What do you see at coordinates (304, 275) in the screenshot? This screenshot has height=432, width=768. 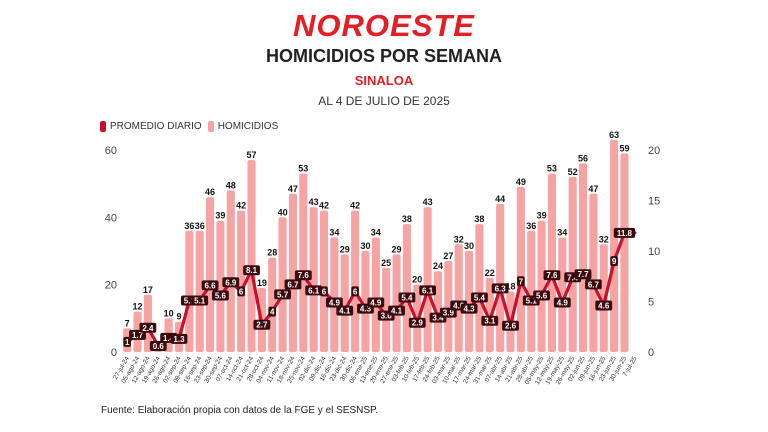 I see `promedio-data-label: 7.6` at bounding box center [304, 275].